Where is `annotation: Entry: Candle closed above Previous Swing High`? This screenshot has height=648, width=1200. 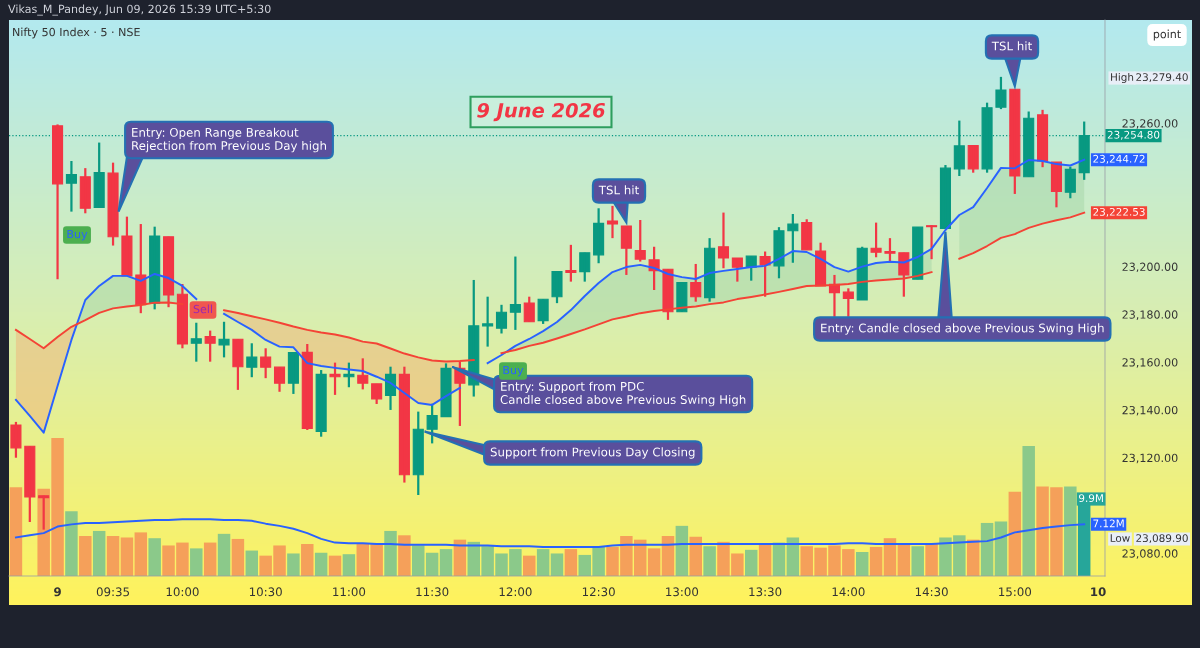 annotation: Entry: Candle closed above Previous Swing High is located at coordinates (962, 329).